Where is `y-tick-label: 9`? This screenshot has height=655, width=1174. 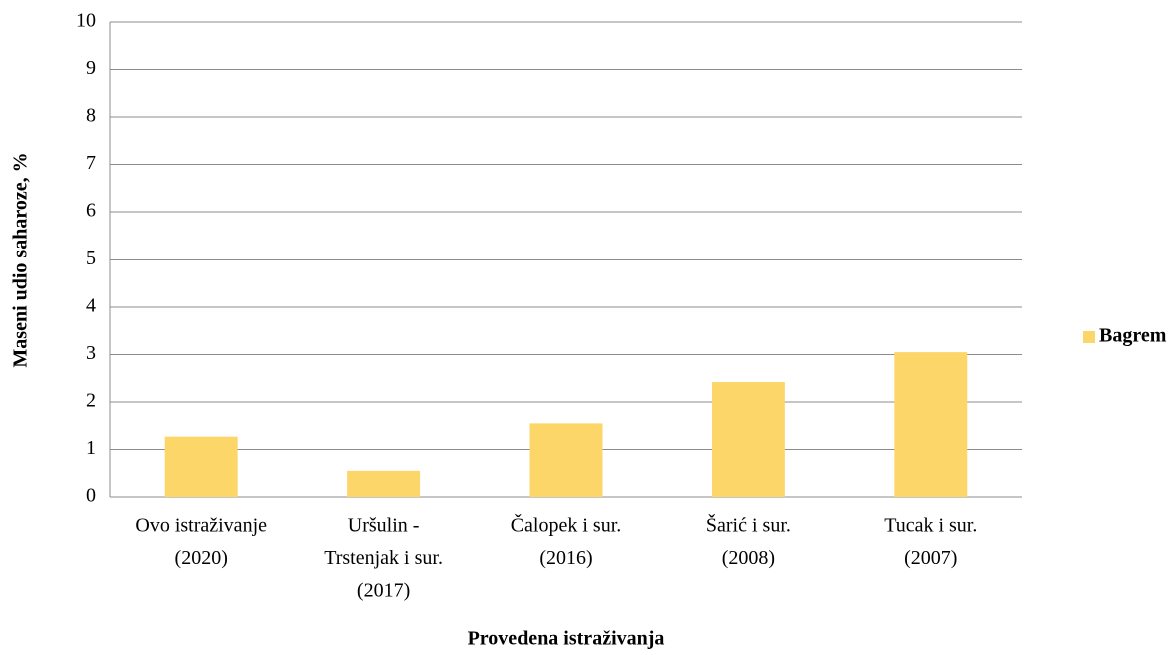
y-tick-label: 9 is located at coordinates (91, 68).